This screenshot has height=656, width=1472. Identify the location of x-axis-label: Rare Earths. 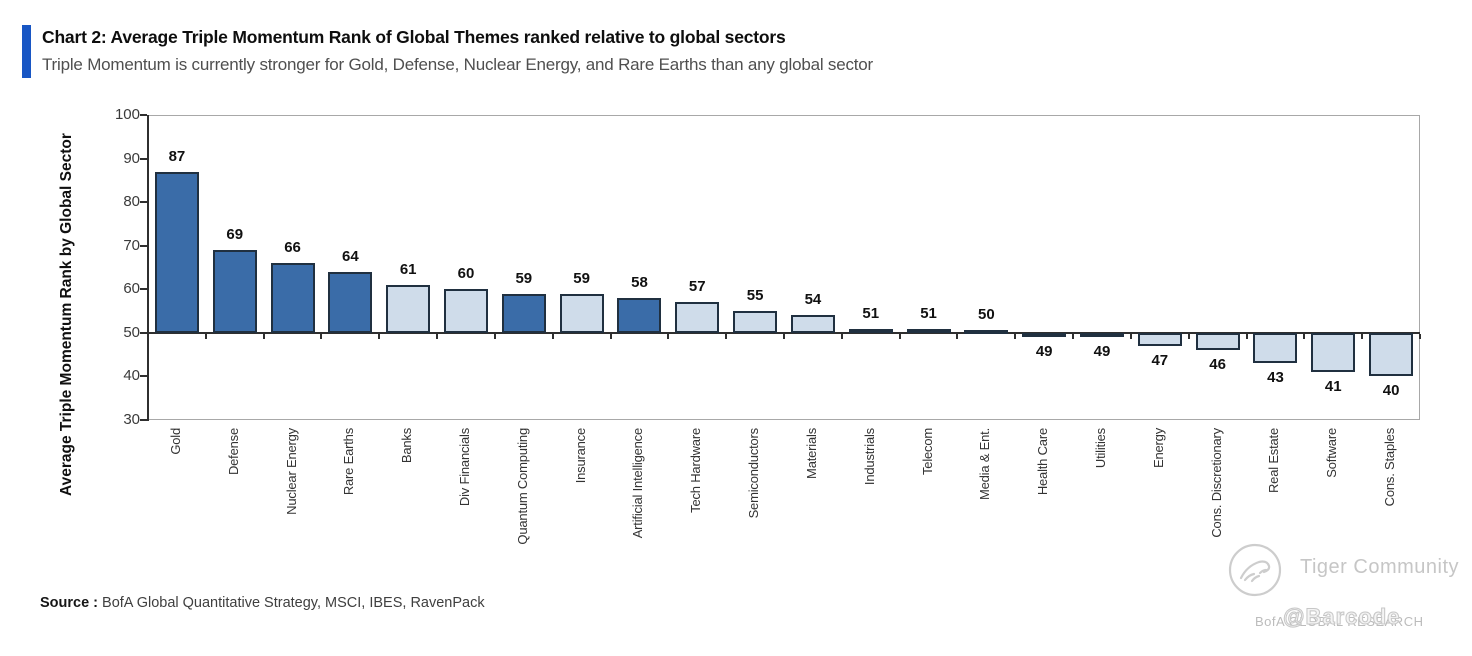
(349, 462).